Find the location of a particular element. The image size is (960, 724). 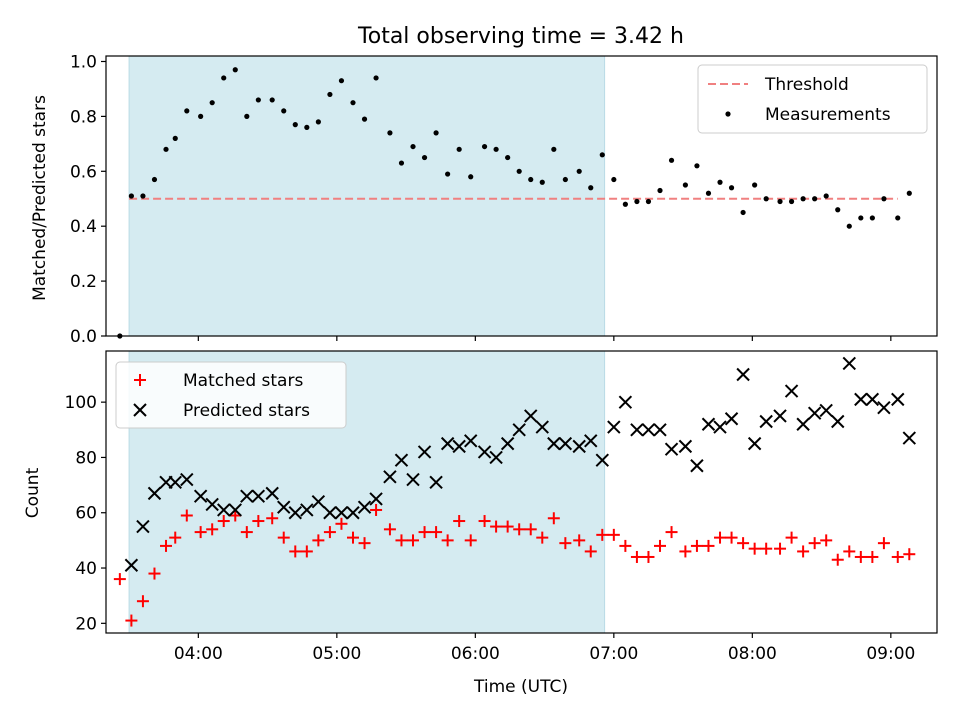

legend-measurement-marker is located at coordinates (728, 114).